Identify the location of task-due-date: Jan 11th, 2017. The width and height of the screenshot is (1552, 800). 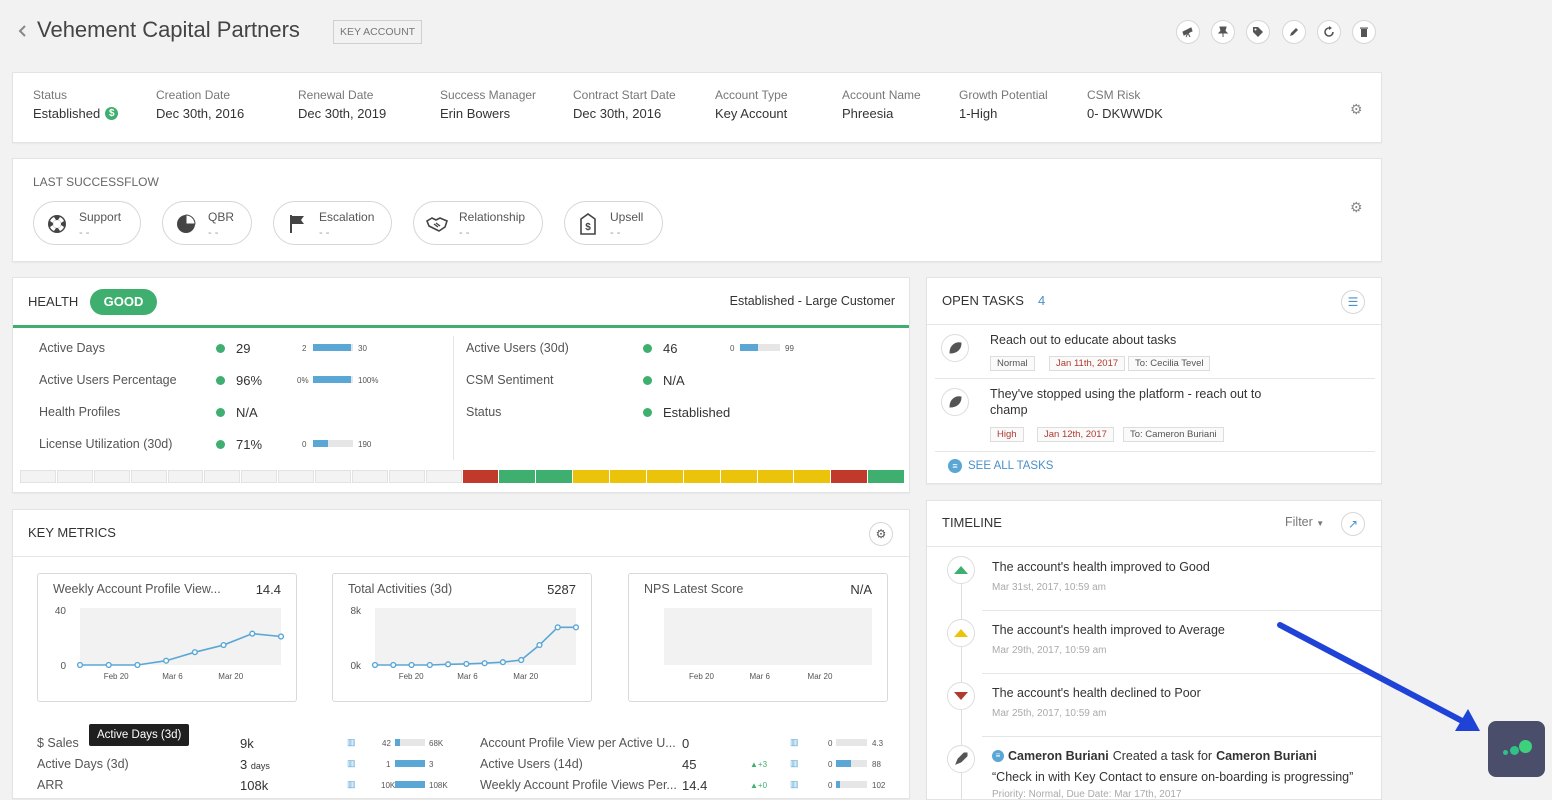
(1087, 363).